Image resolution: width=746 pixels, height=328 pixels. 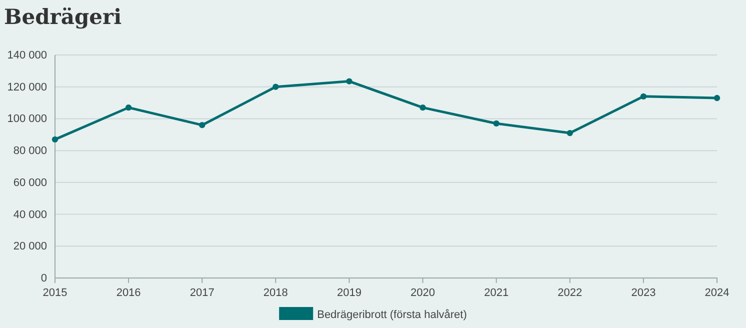 I want to click on legend-label: Bedrägeribrott (första halvåret), so click(x=392, y=315).